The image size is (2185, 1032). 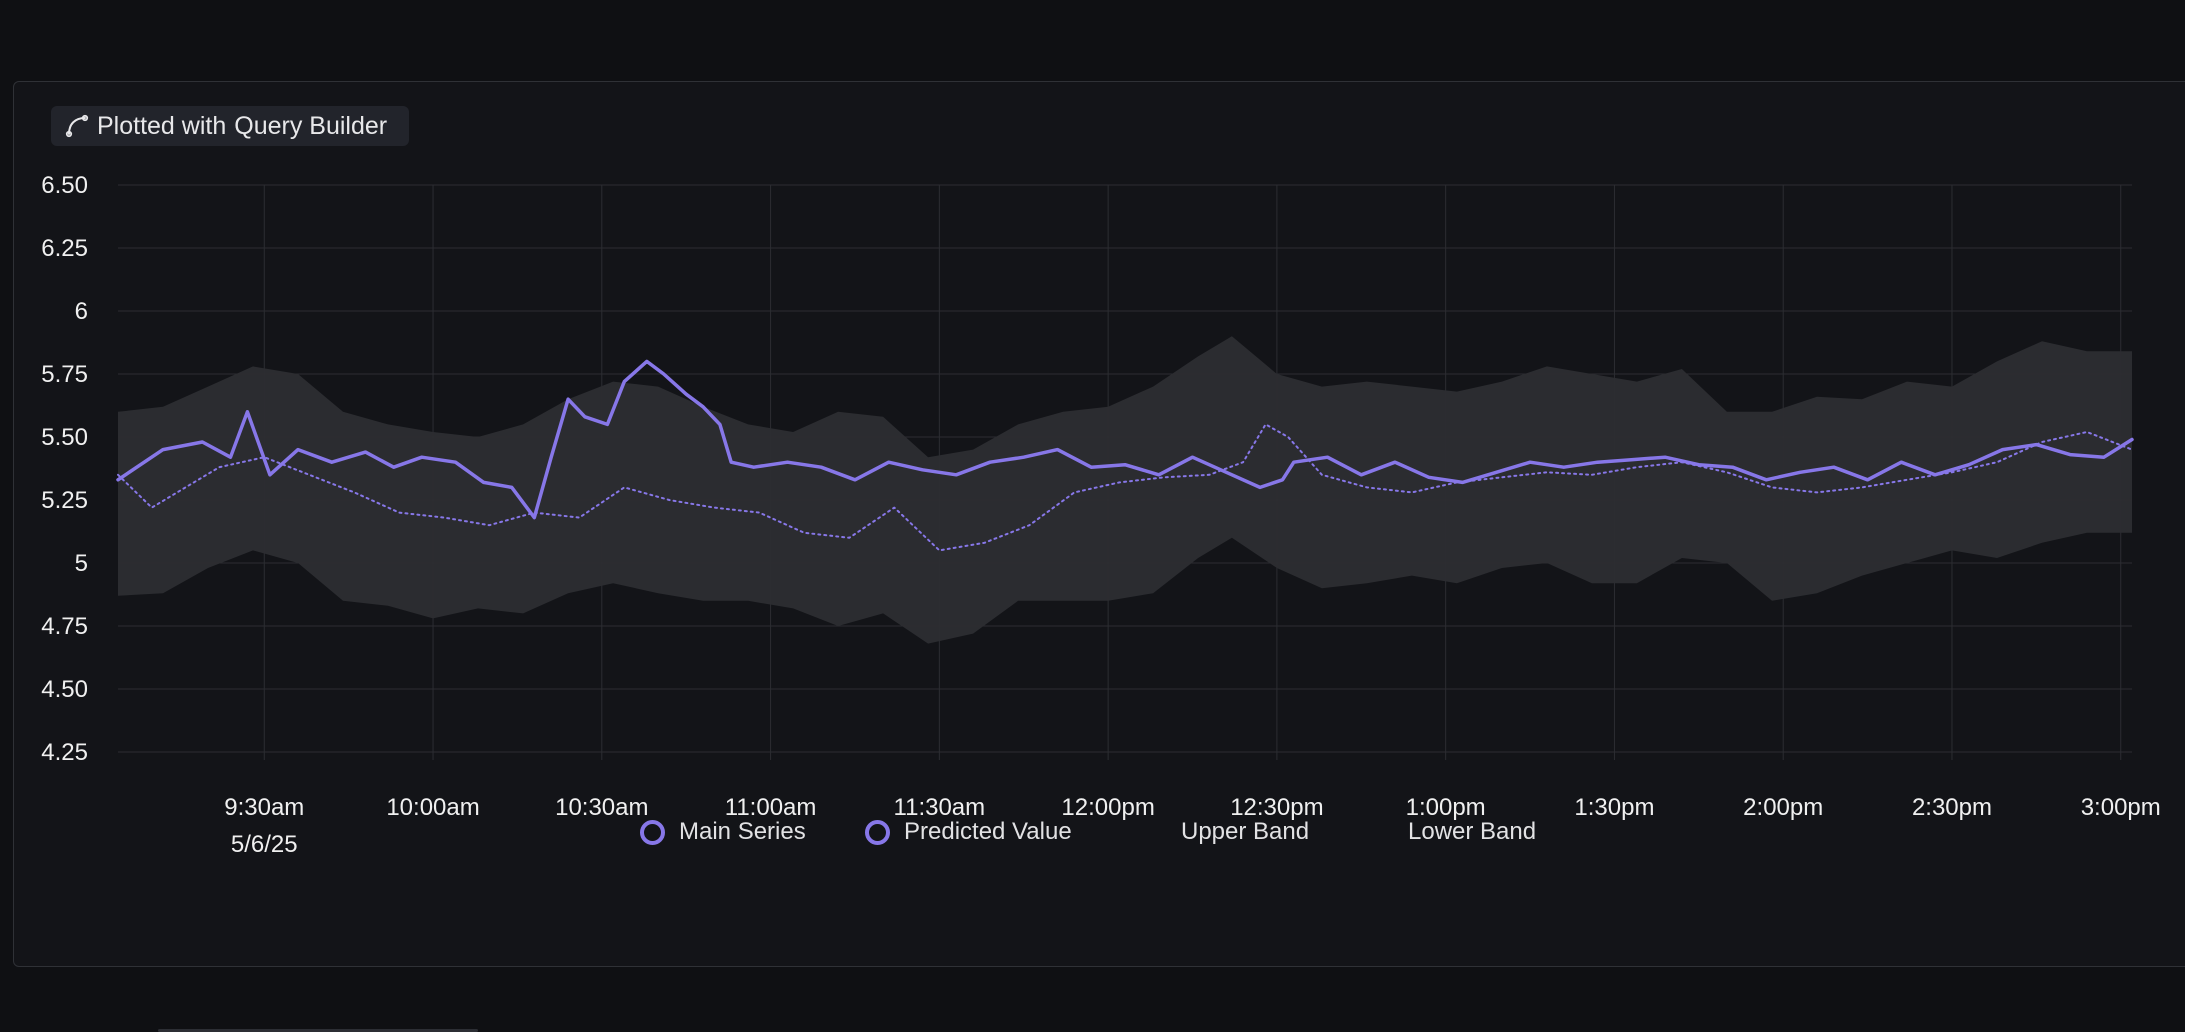 What do you see at coordinates (1276, 807) in the screenshot?
I see `x-tick-label: 12:30pm` at bounding box center [1276, 807].